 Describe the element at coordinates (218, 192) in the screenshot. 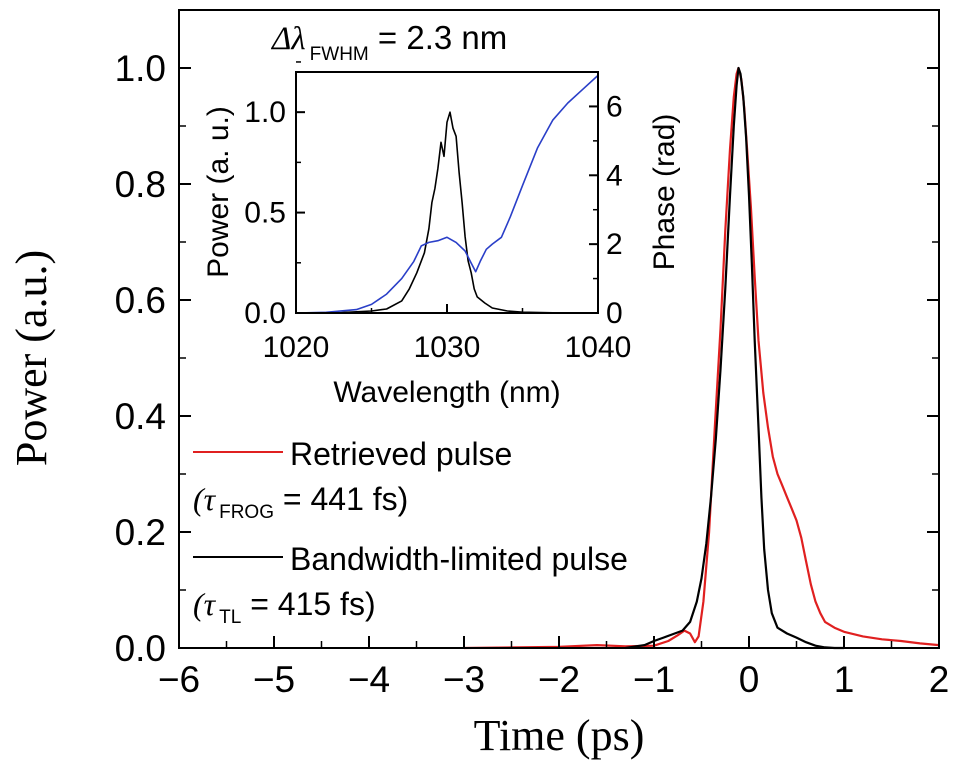

I see `inset-y-axis-title-left: Power (a. u.)` at that location.